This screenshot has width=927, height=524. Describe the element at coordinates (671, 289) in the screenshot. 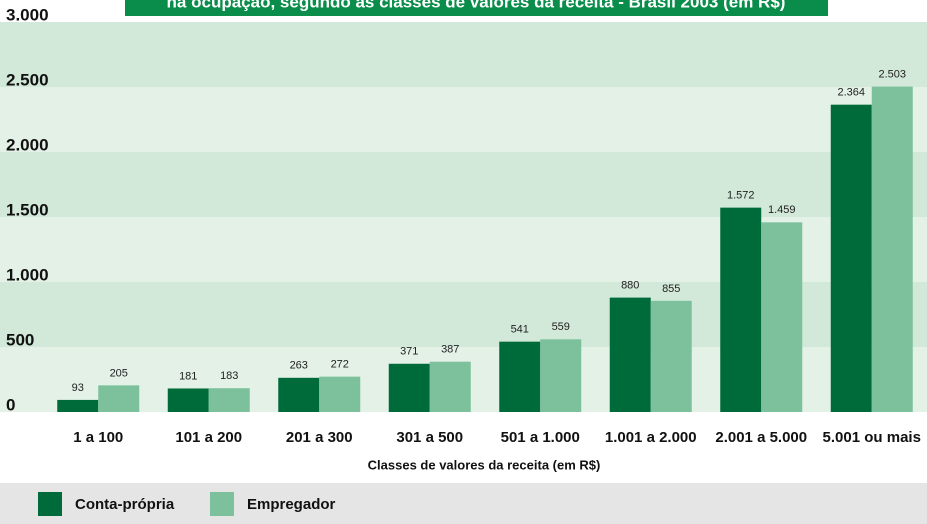

I see `bar-value-label: 855` at that location.